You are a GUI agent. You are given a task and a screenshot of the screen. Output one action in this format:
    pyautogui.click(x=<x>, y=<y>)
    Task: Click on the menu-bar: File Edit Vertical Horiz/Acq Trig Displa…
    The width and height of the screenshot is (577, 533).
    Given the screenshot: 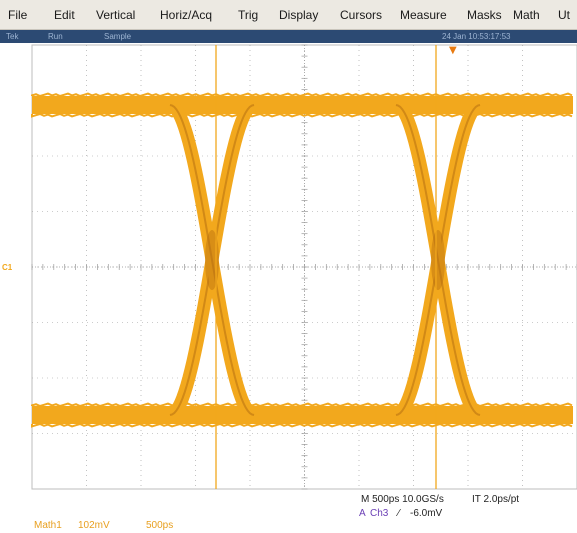 What is the action you would take?
    pyautogui.click(x=288, y=15)
    